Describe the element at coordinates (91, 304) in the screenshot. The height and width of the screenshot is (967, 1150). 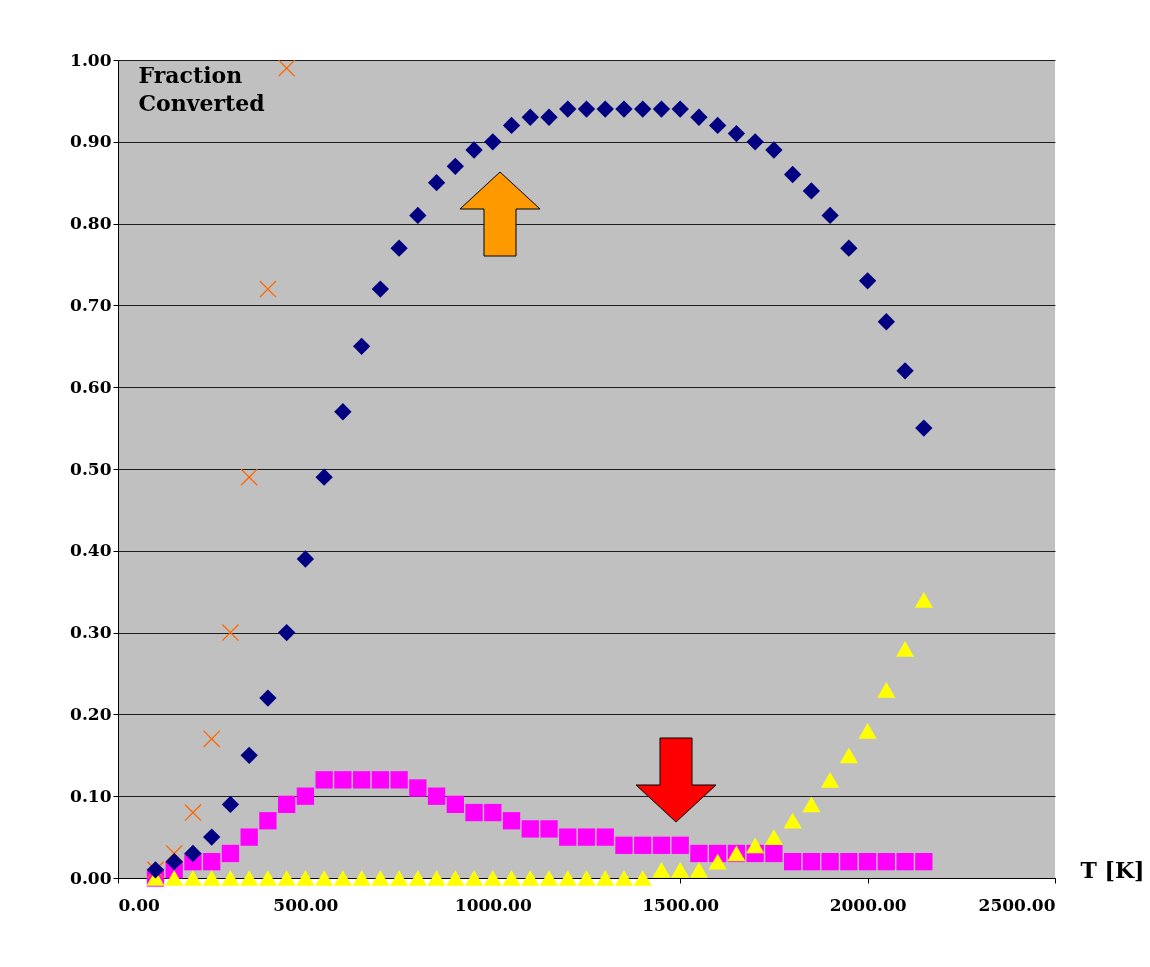
I see `y-tick-label: 0.70` at that location.